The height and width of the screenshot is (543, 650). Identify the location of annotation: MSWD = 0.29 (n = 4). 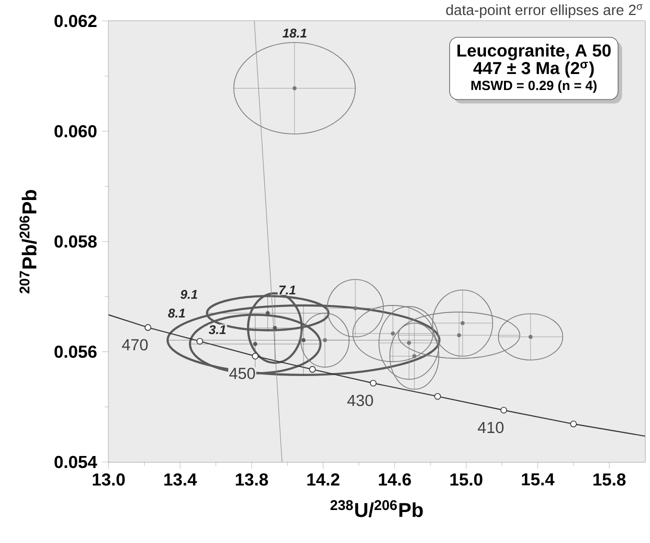
(534, 86).